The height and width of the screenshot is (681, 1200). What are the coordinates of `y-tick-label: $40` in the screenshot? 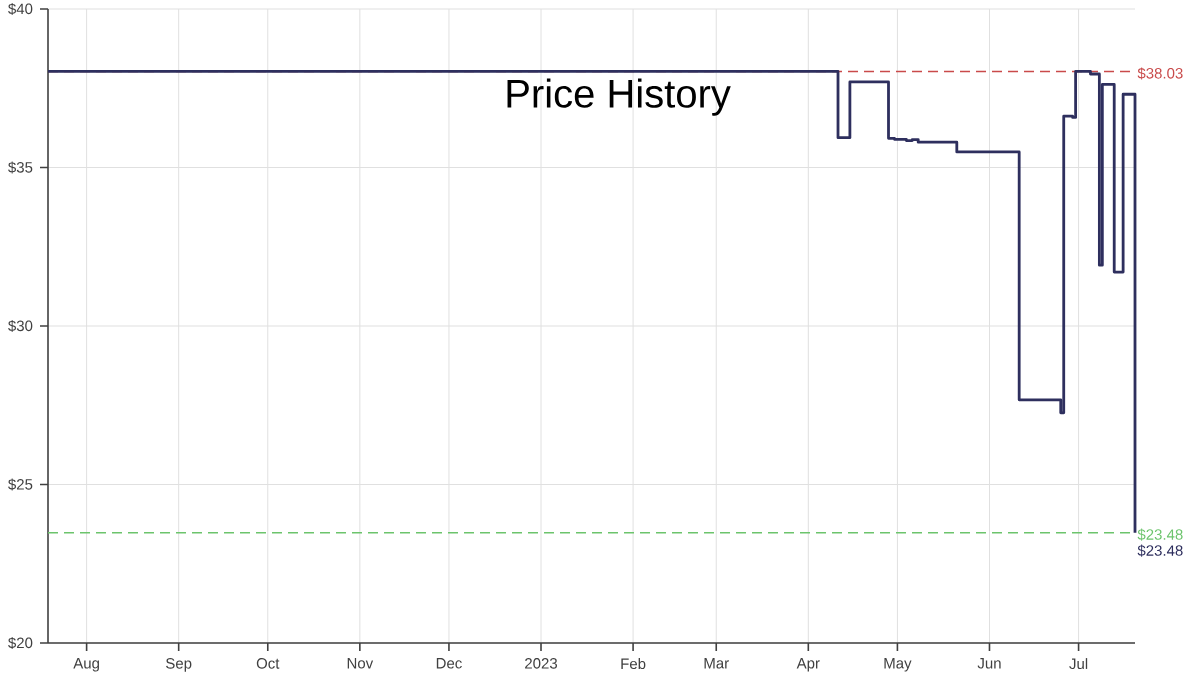 It's located at (20, 9).